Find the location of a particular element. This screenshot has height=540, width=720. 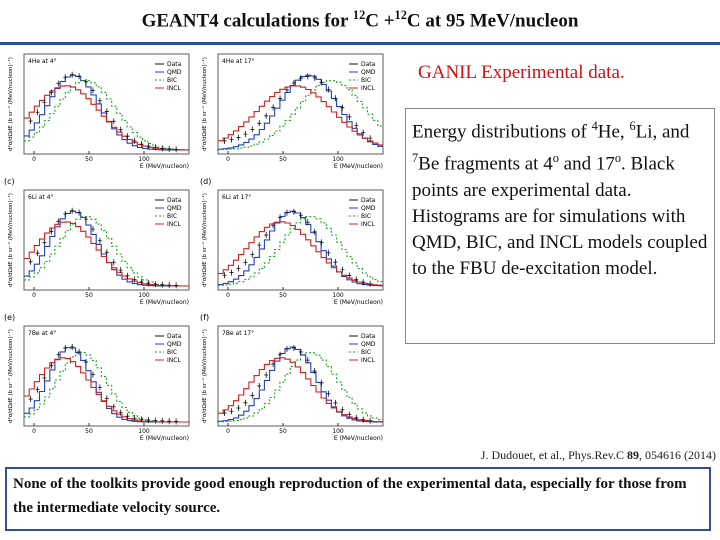

y-axis-label: d²σ/dΩdE (b sr⁻¹ (MeV/nucleon)⁻¹) is located at coordinates (204, 240).